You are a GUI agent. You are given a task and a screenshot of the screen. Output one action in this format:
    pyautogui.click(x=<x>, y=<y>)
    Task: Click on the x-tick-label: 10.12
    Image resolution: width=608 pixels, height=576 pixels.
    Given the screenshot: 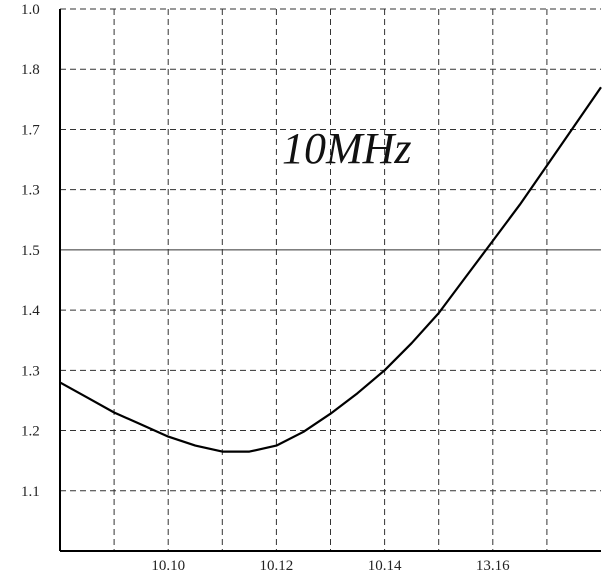 What is the action you would take?
    pyautogui.click(x=277, y=566)
    